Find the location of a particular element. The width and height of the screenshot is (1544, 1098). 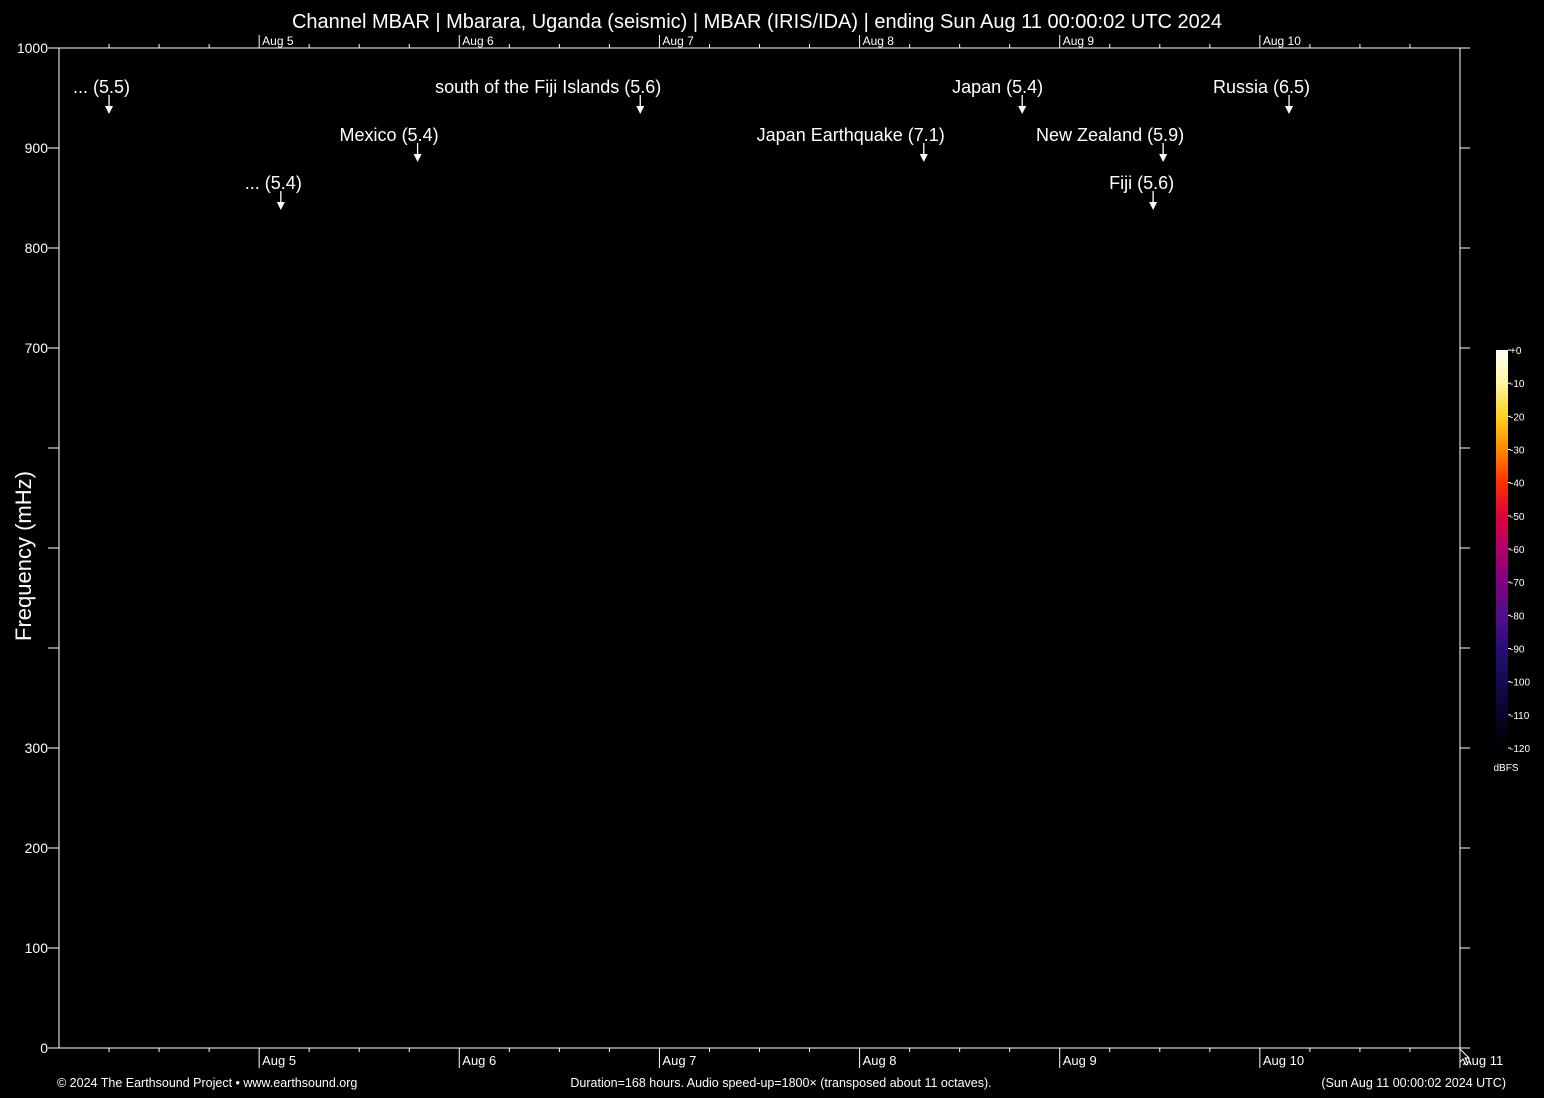

y-tick-label: 200 is located at coordinates (37, 848).